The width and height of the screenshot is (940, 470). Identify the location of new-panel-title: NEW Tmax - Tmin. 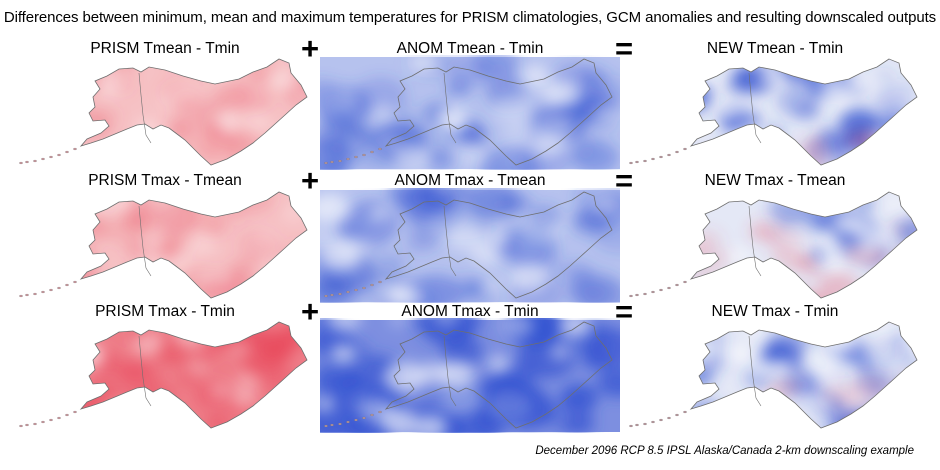
(775, 311).